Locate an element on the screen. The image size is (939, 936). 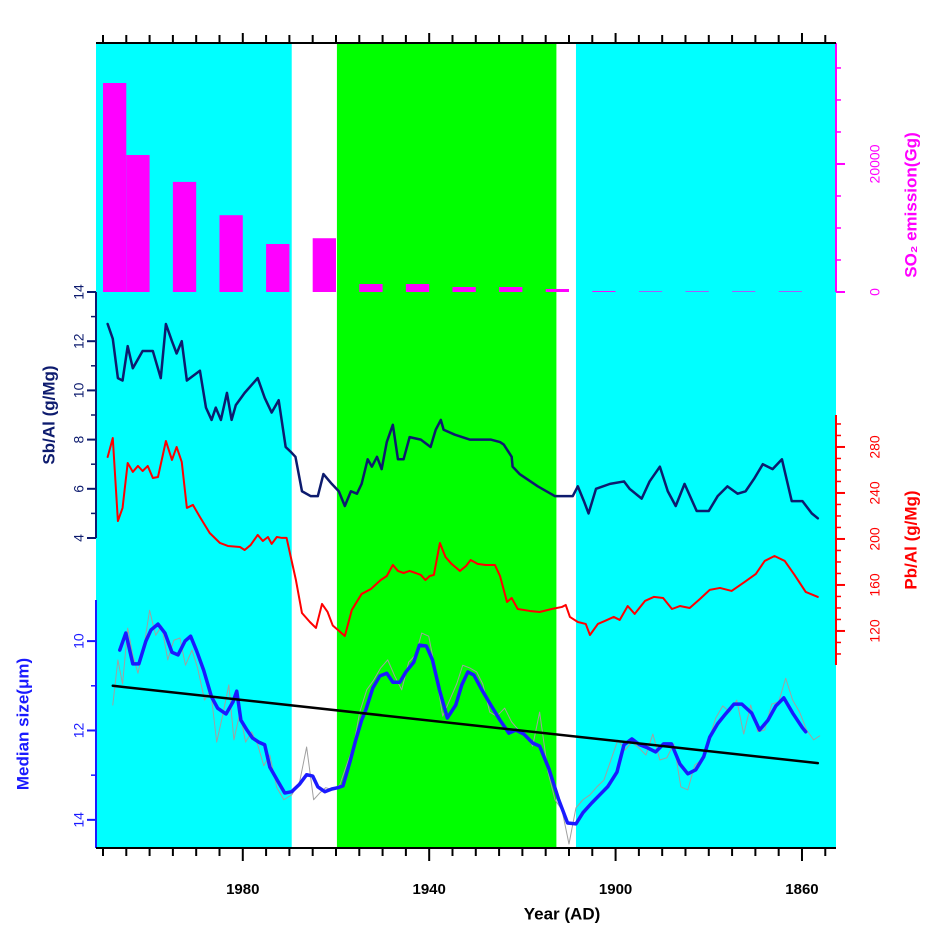
y-tick-label: 0 is located at coordinates (875, 292).